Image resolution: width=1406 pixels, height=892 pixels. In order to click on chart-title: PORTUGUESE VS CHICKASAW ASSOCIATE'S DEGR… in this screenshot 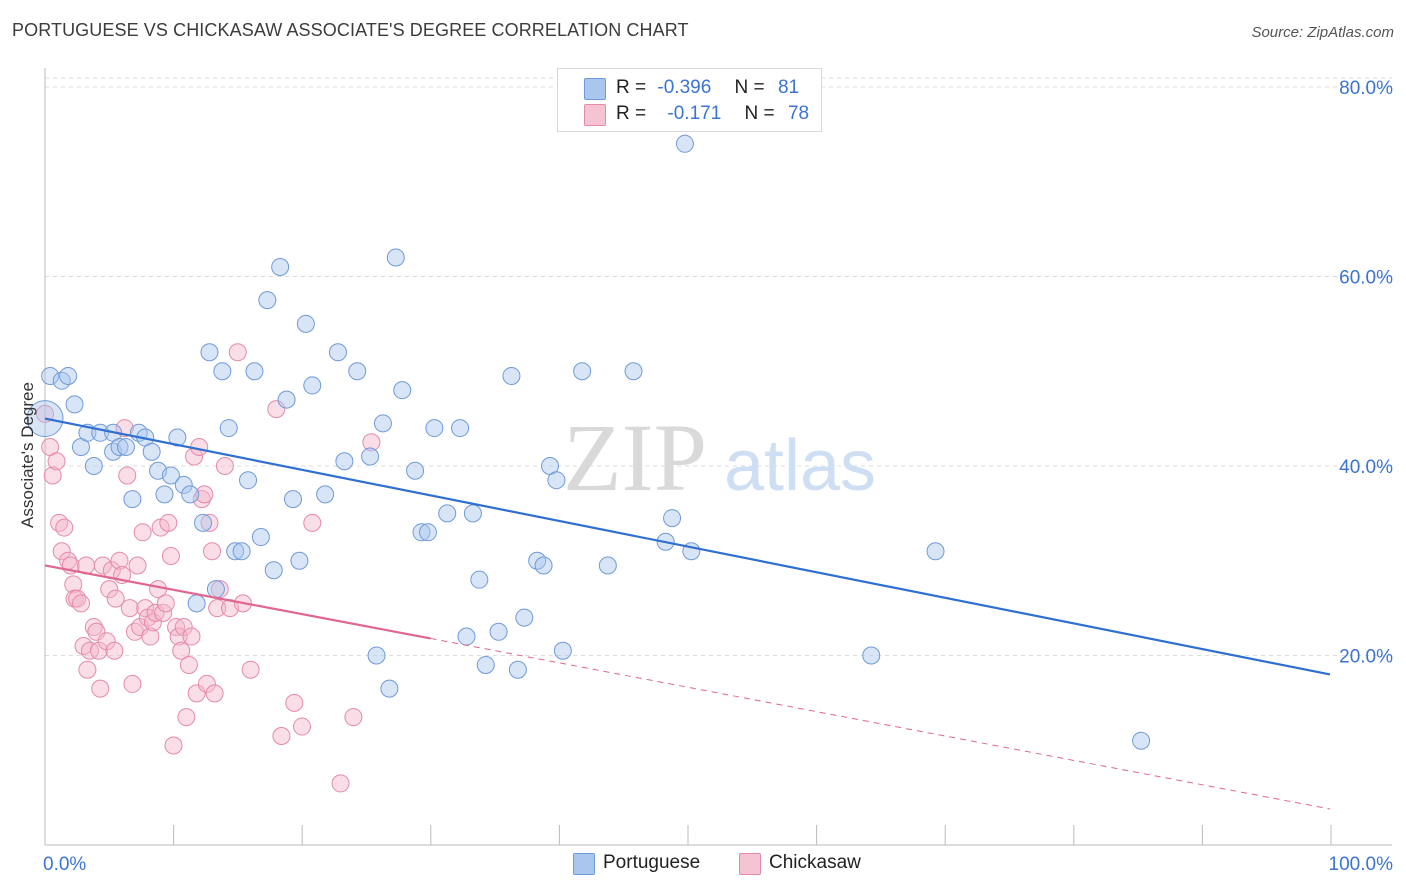, I will do `click(350, 30)`.